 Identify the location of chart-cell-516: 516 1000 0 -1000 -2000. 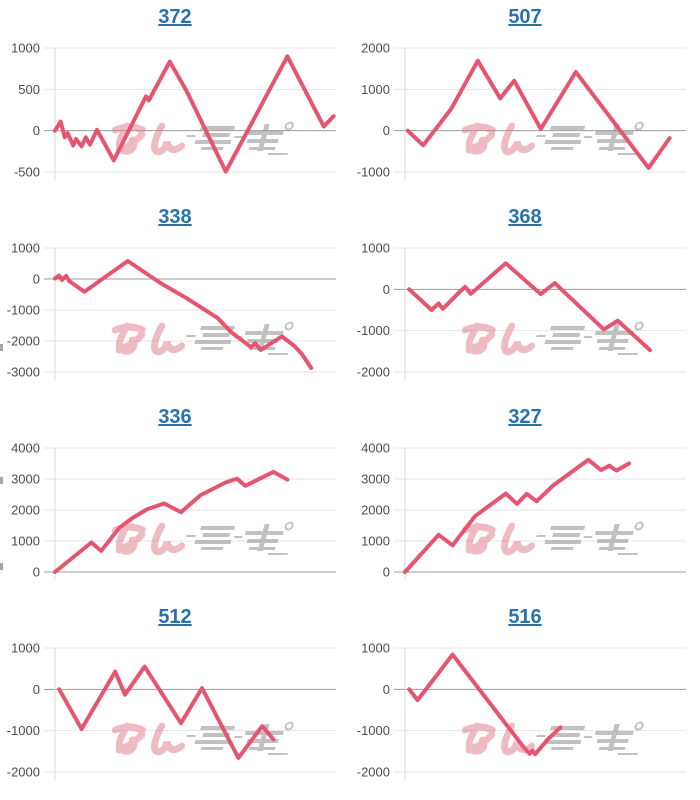
(525, 700).